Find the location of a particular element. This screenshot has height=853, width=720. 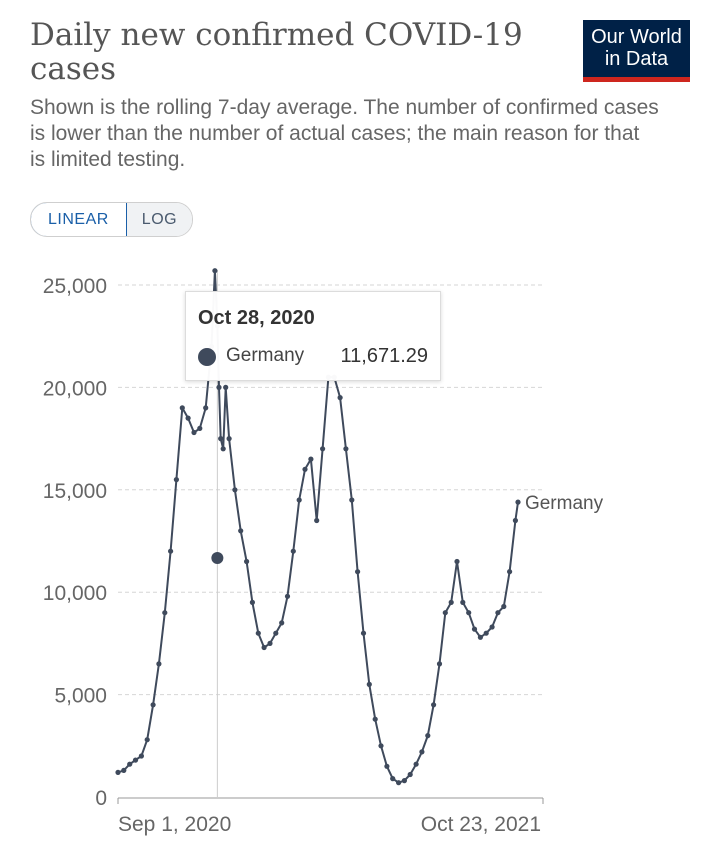

y-tick-label: 10,000 is located at coordinates (75, 593).